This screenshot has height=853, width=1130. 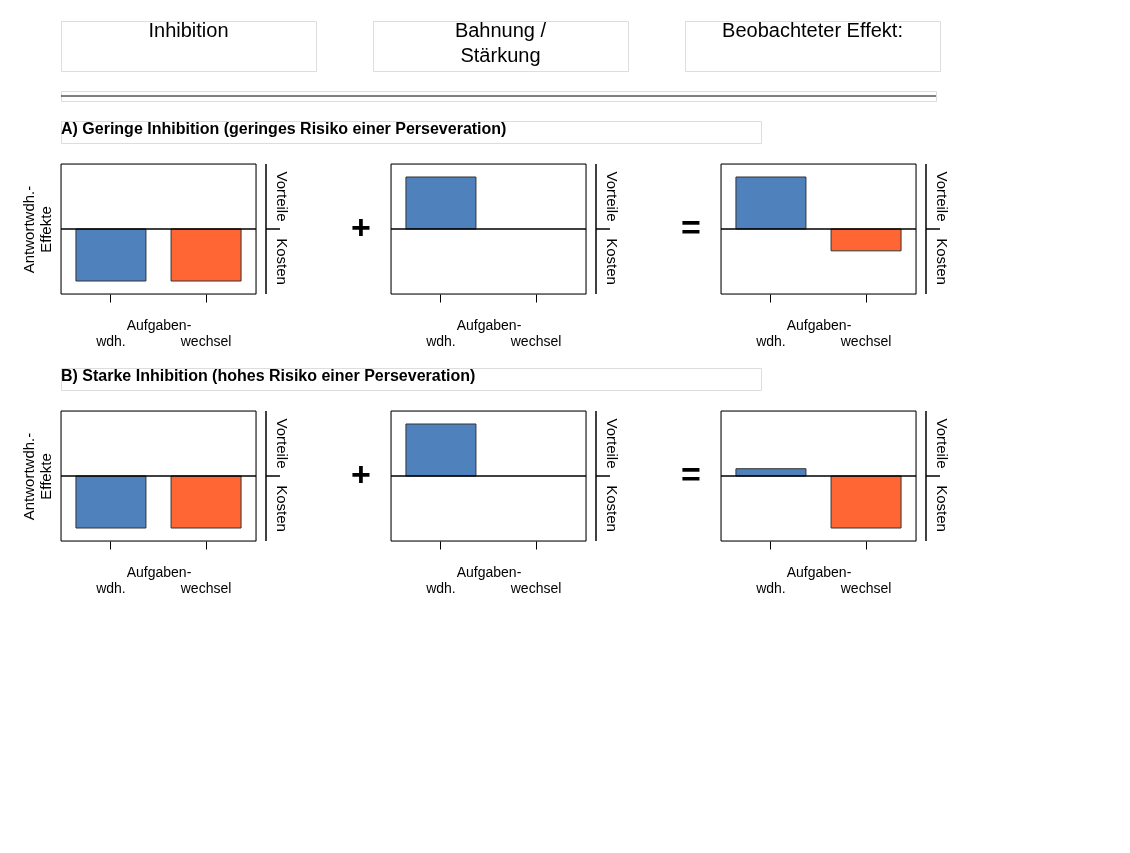 I want to click on chart-title: A) Geringe Inhibition (geringes Risiko einer Perseveration), so click(x=284, y=128).